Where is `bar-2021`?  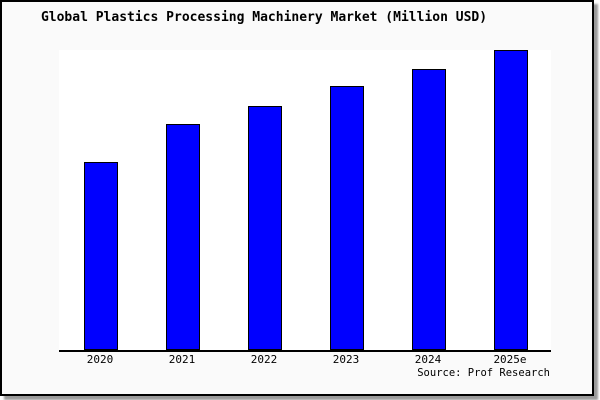 bar-2021 is located at coordinates (183, 237).